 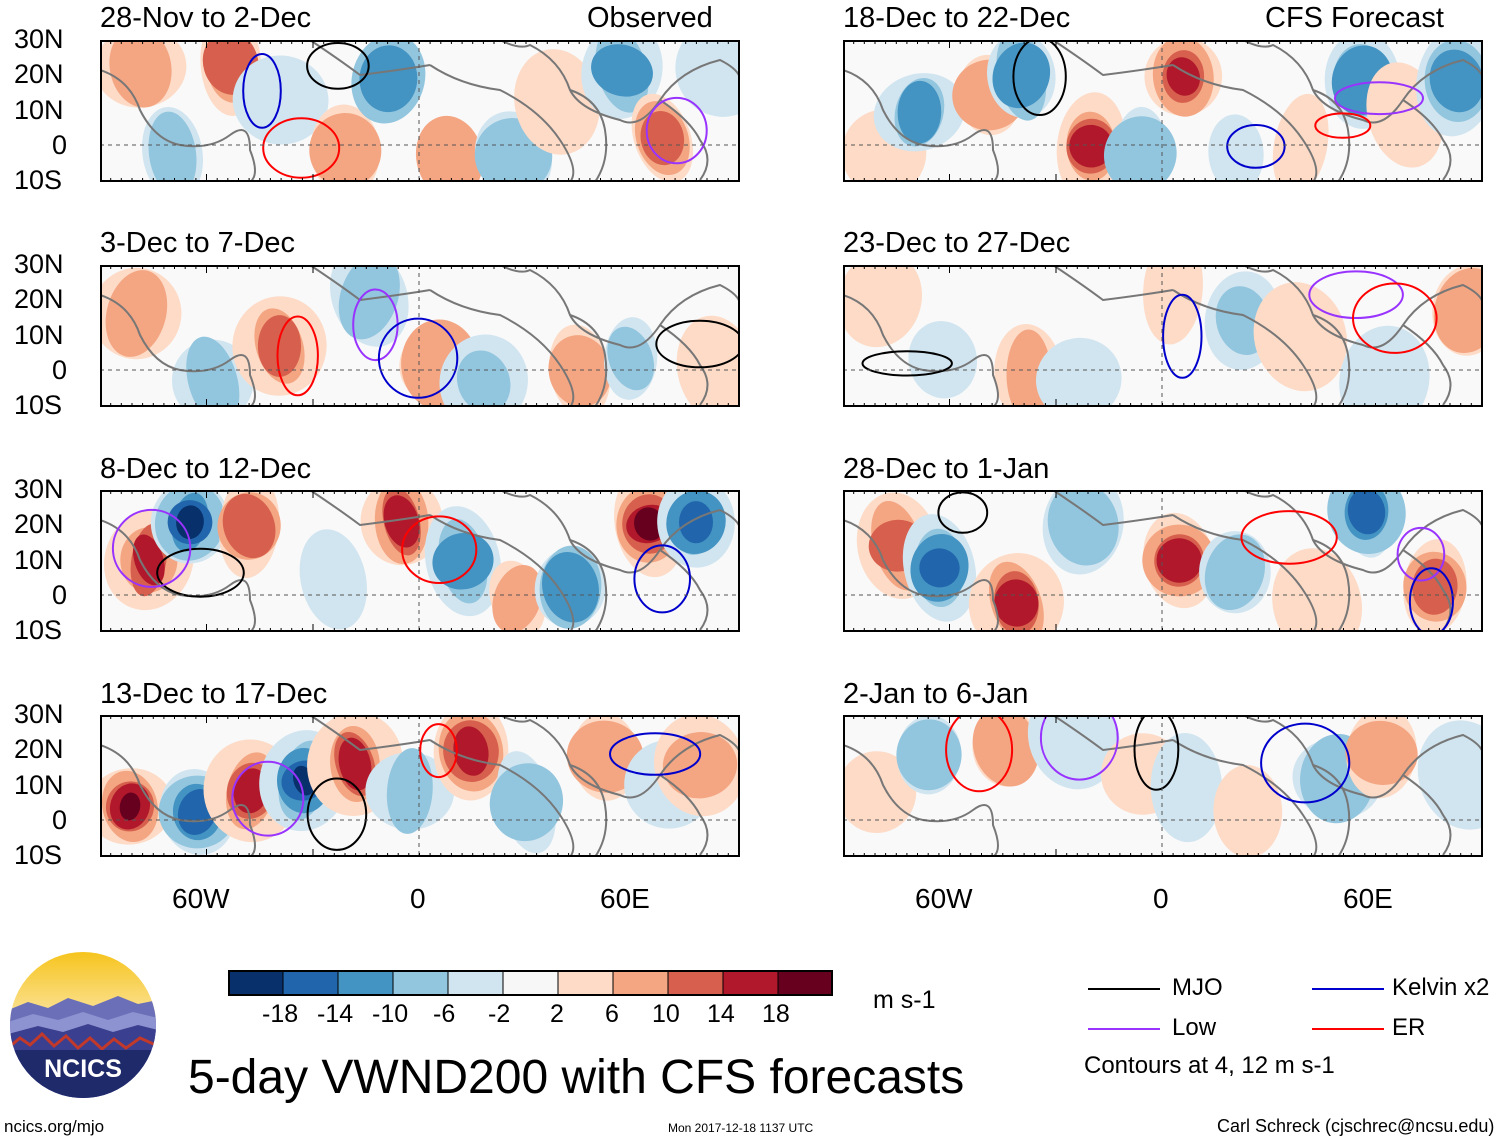 I want to click on logo-text: NCICS, so click(x=83, y=1069).